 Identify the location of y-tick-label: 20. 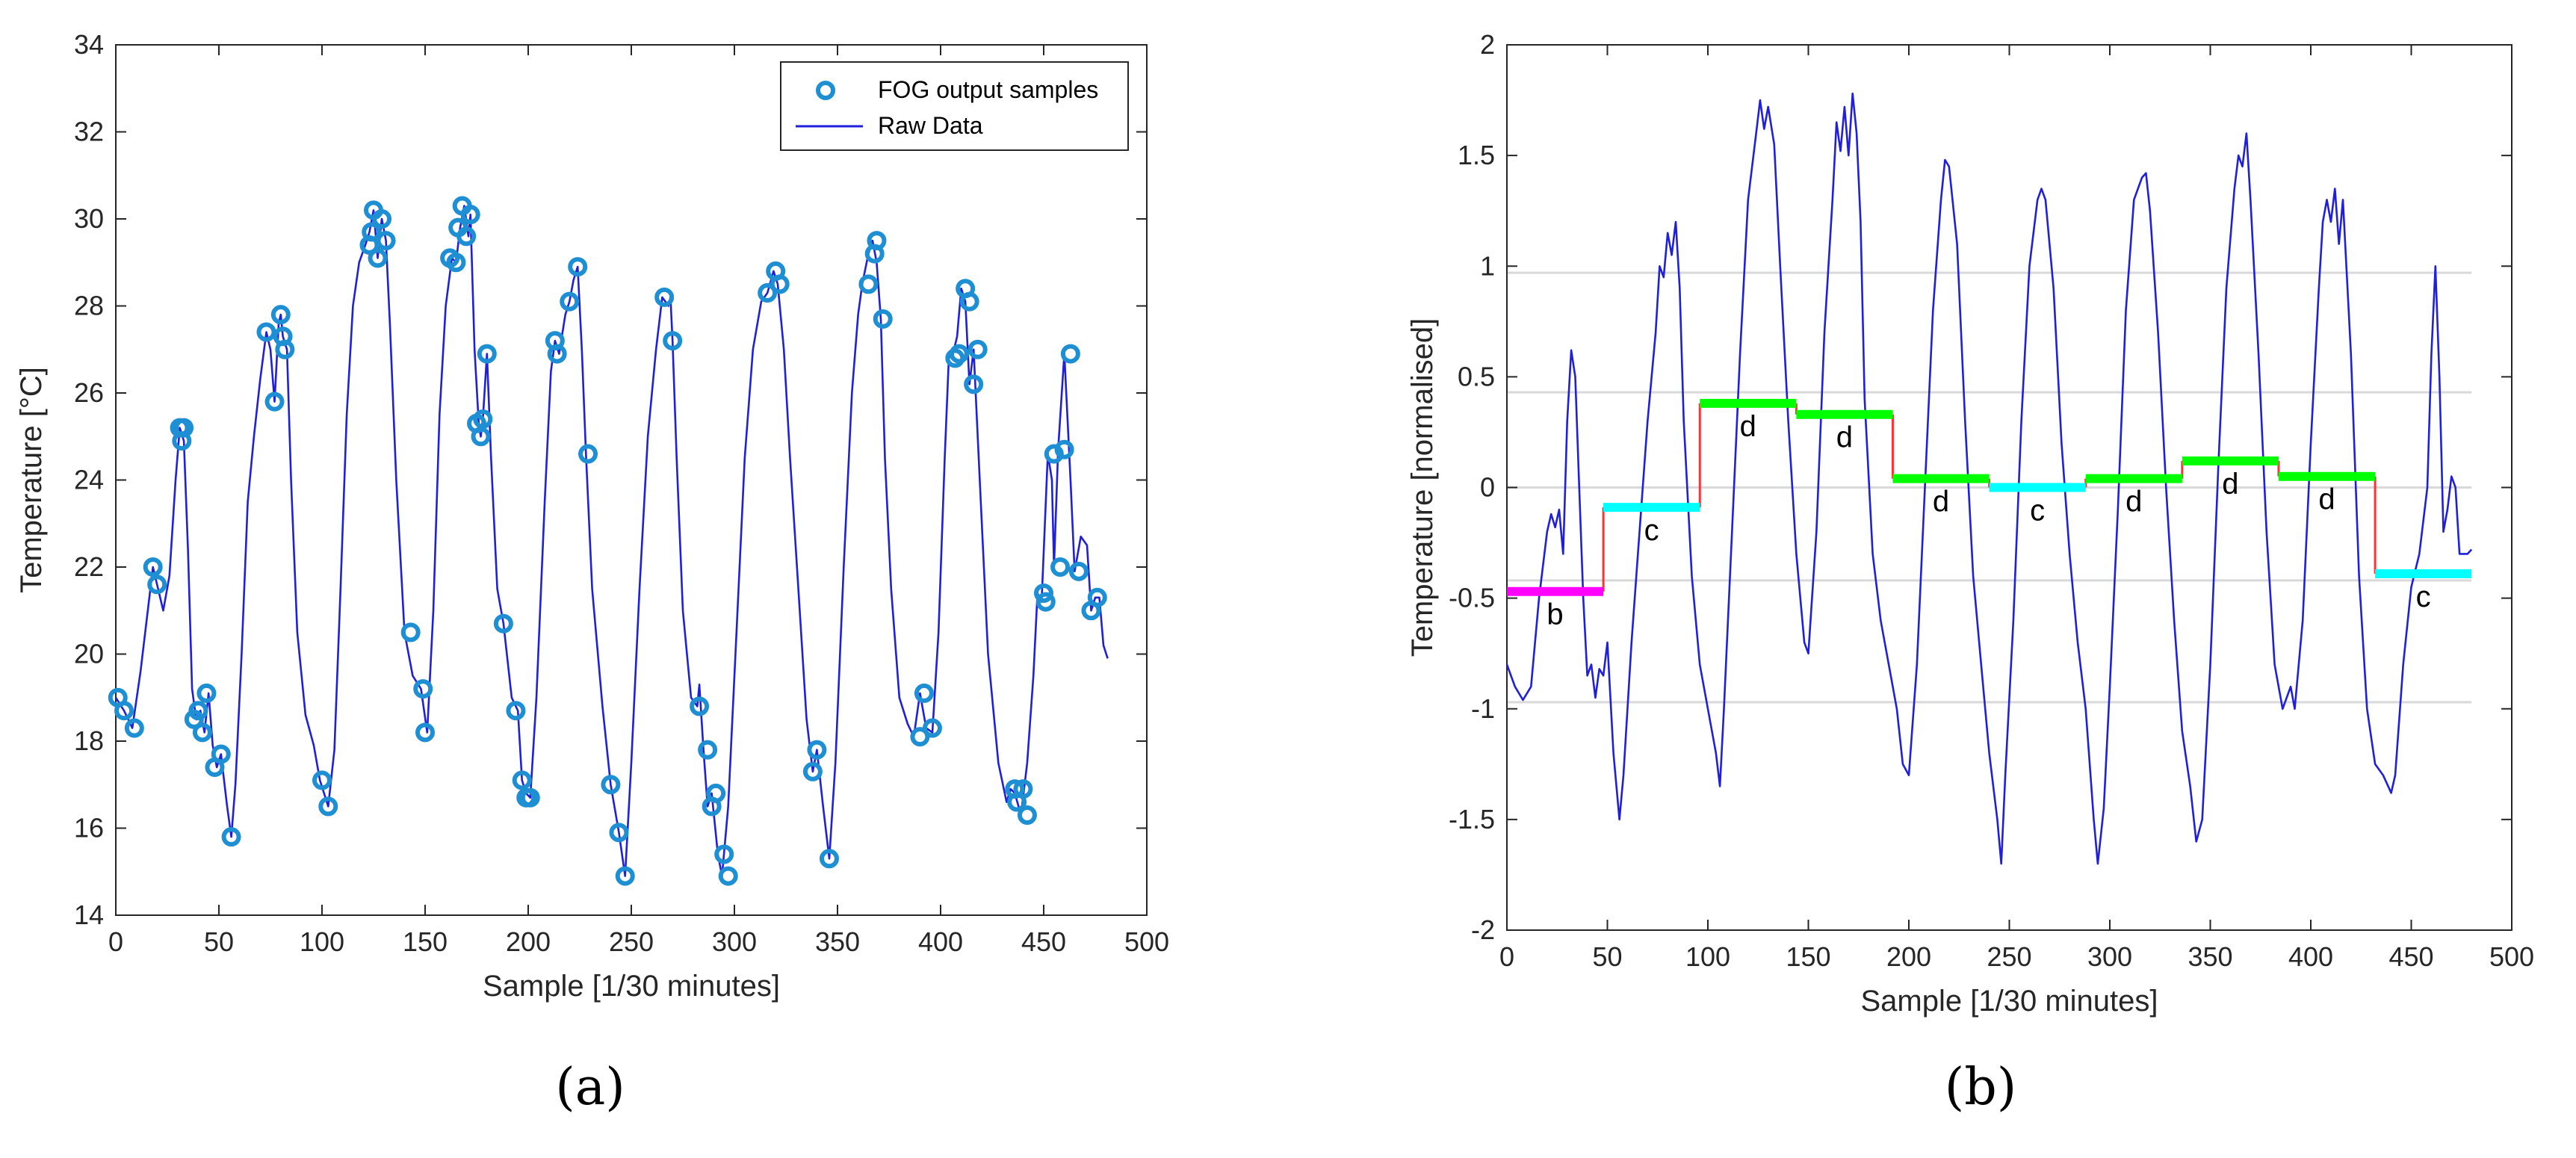
(89, 654).